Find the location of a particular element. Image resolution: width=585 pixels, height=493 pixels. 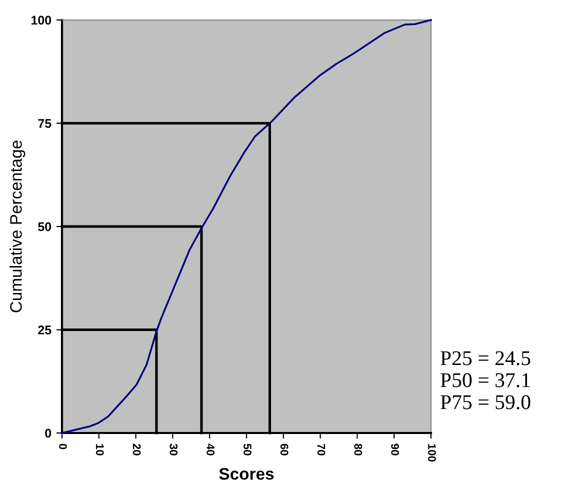

y-tick-label: 0 is located at coordinates (48, 433).